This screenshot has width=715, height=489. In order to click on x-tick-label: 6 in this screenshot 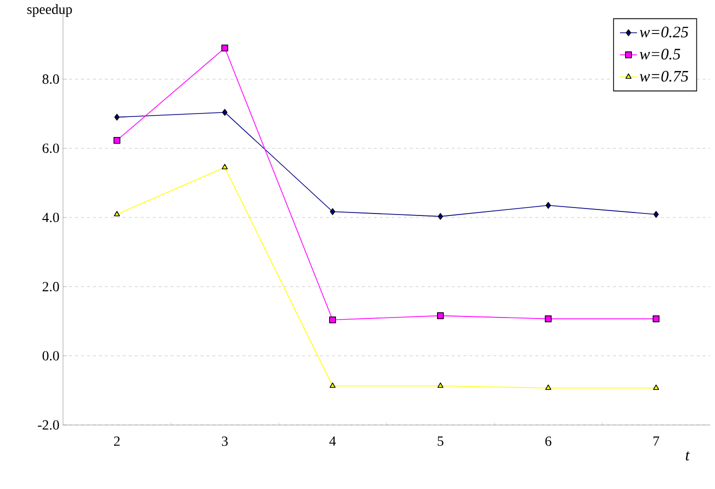, I will do `click(548, 441)`.